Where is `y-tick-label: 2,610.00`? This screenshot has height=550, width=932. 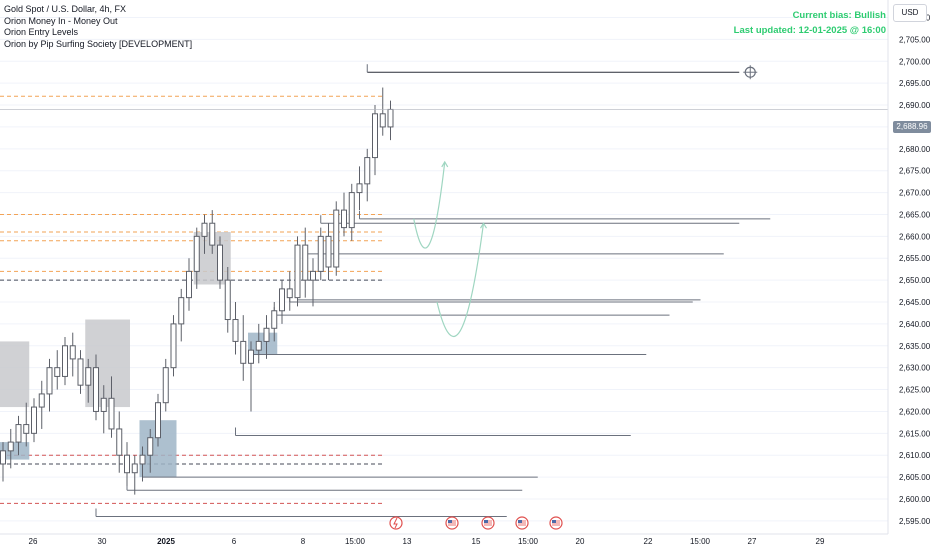 y-tick-label: 2,610.00 is located at coordinates (915, 455).